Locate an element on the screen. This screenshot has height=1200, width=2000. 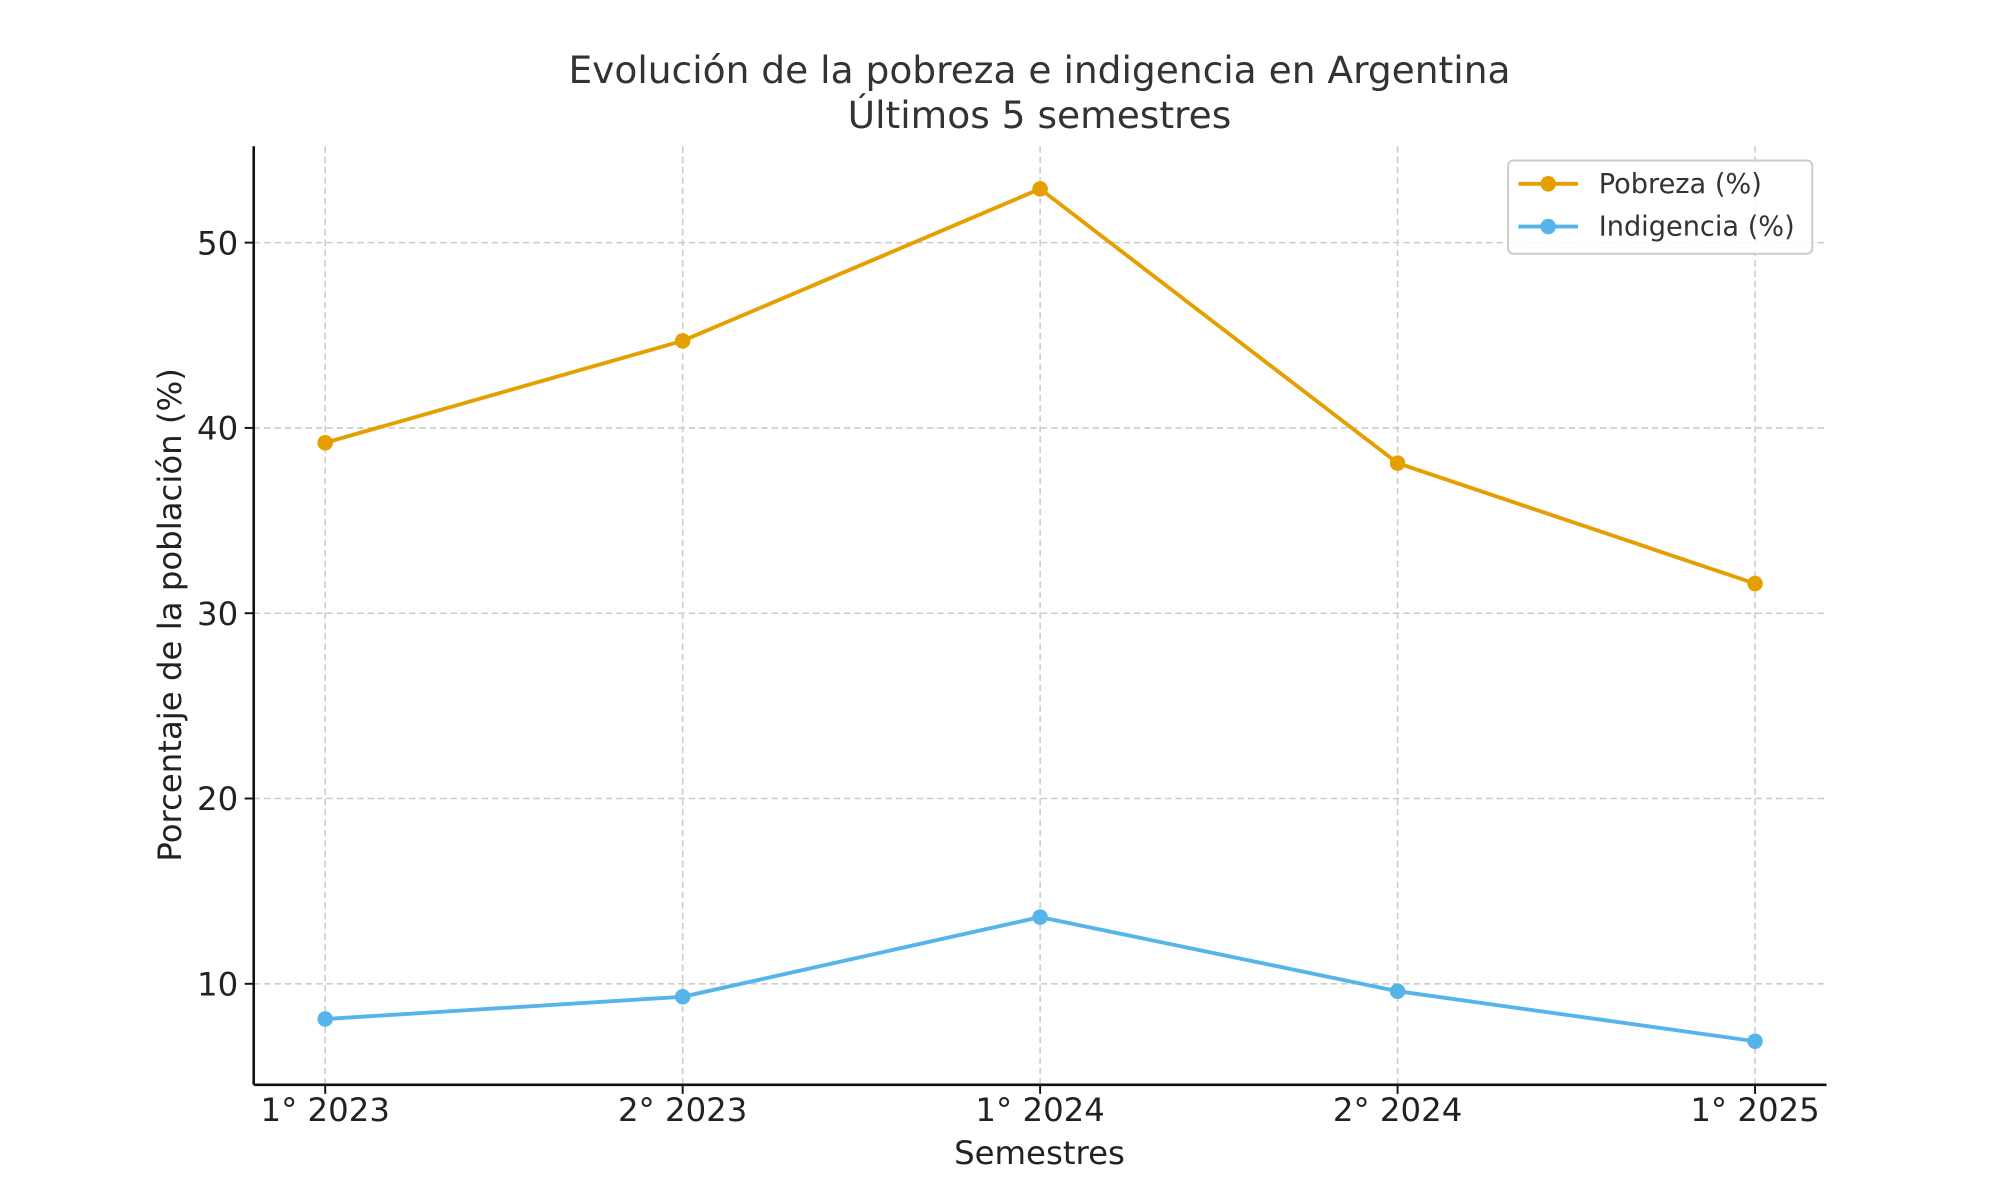
y-tick-label: 30 is located at coordinates (217, 614).